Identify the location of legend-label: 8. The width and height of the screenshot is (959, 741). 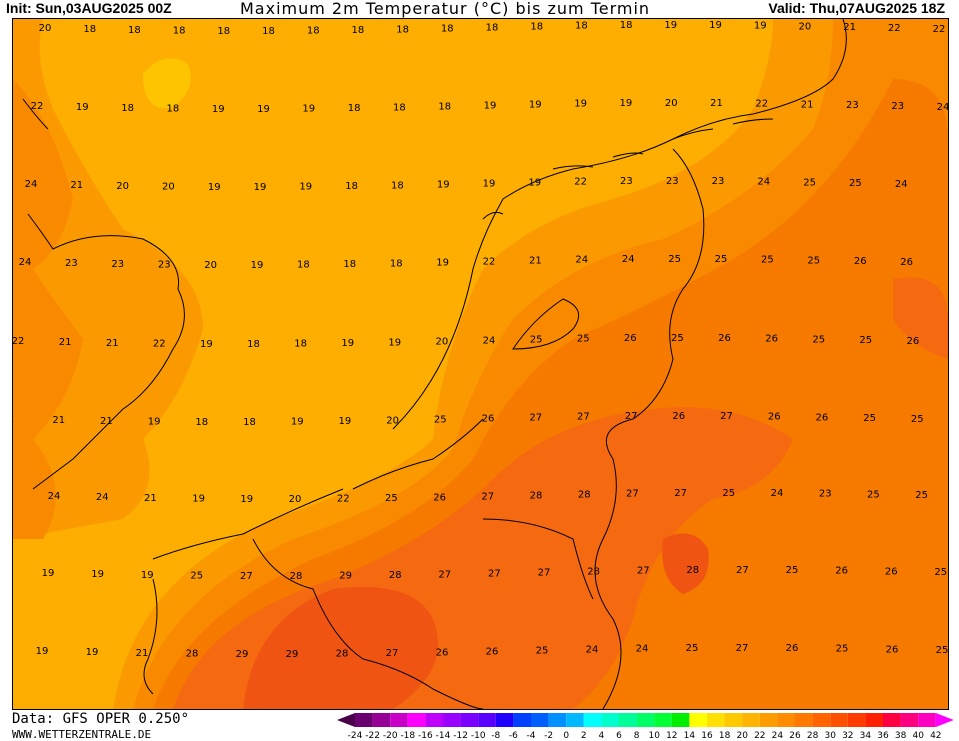
(637, 735).